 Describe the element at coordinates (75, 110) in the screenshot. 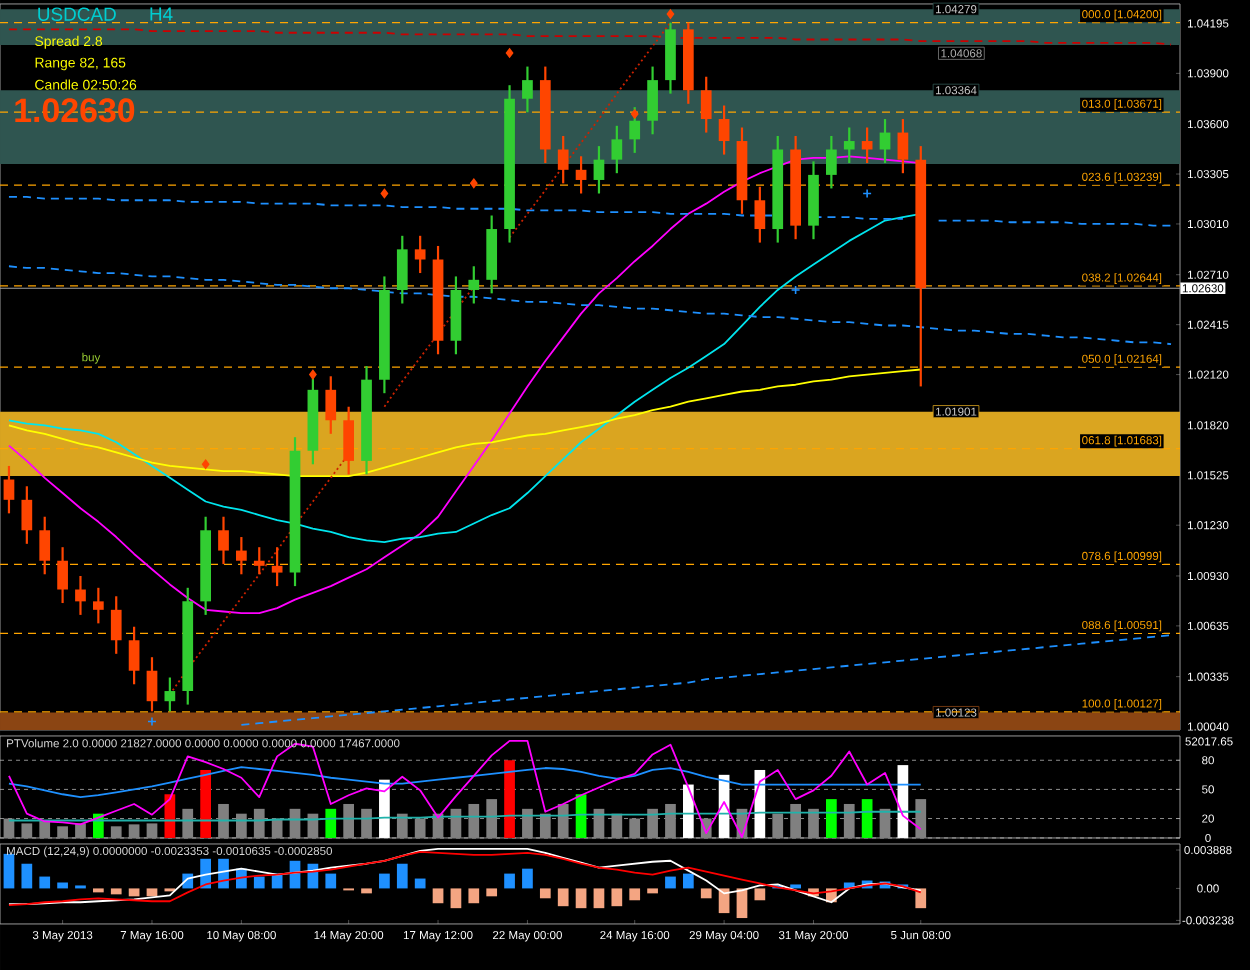

I see `annotation: 1.02630` at that location.